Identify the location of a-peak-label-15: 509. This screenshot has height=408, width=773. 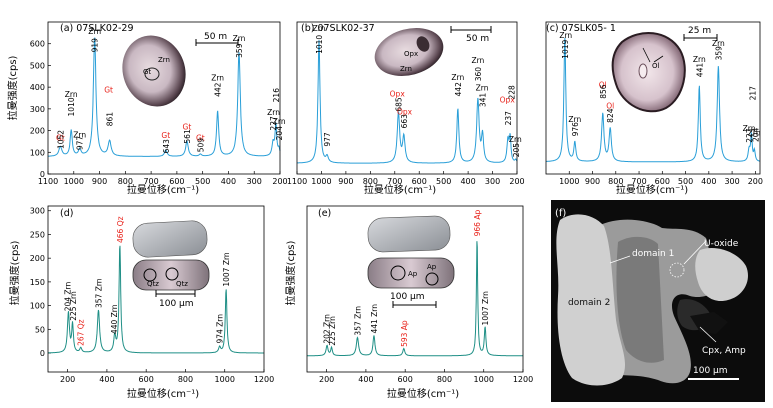
(200, 145).